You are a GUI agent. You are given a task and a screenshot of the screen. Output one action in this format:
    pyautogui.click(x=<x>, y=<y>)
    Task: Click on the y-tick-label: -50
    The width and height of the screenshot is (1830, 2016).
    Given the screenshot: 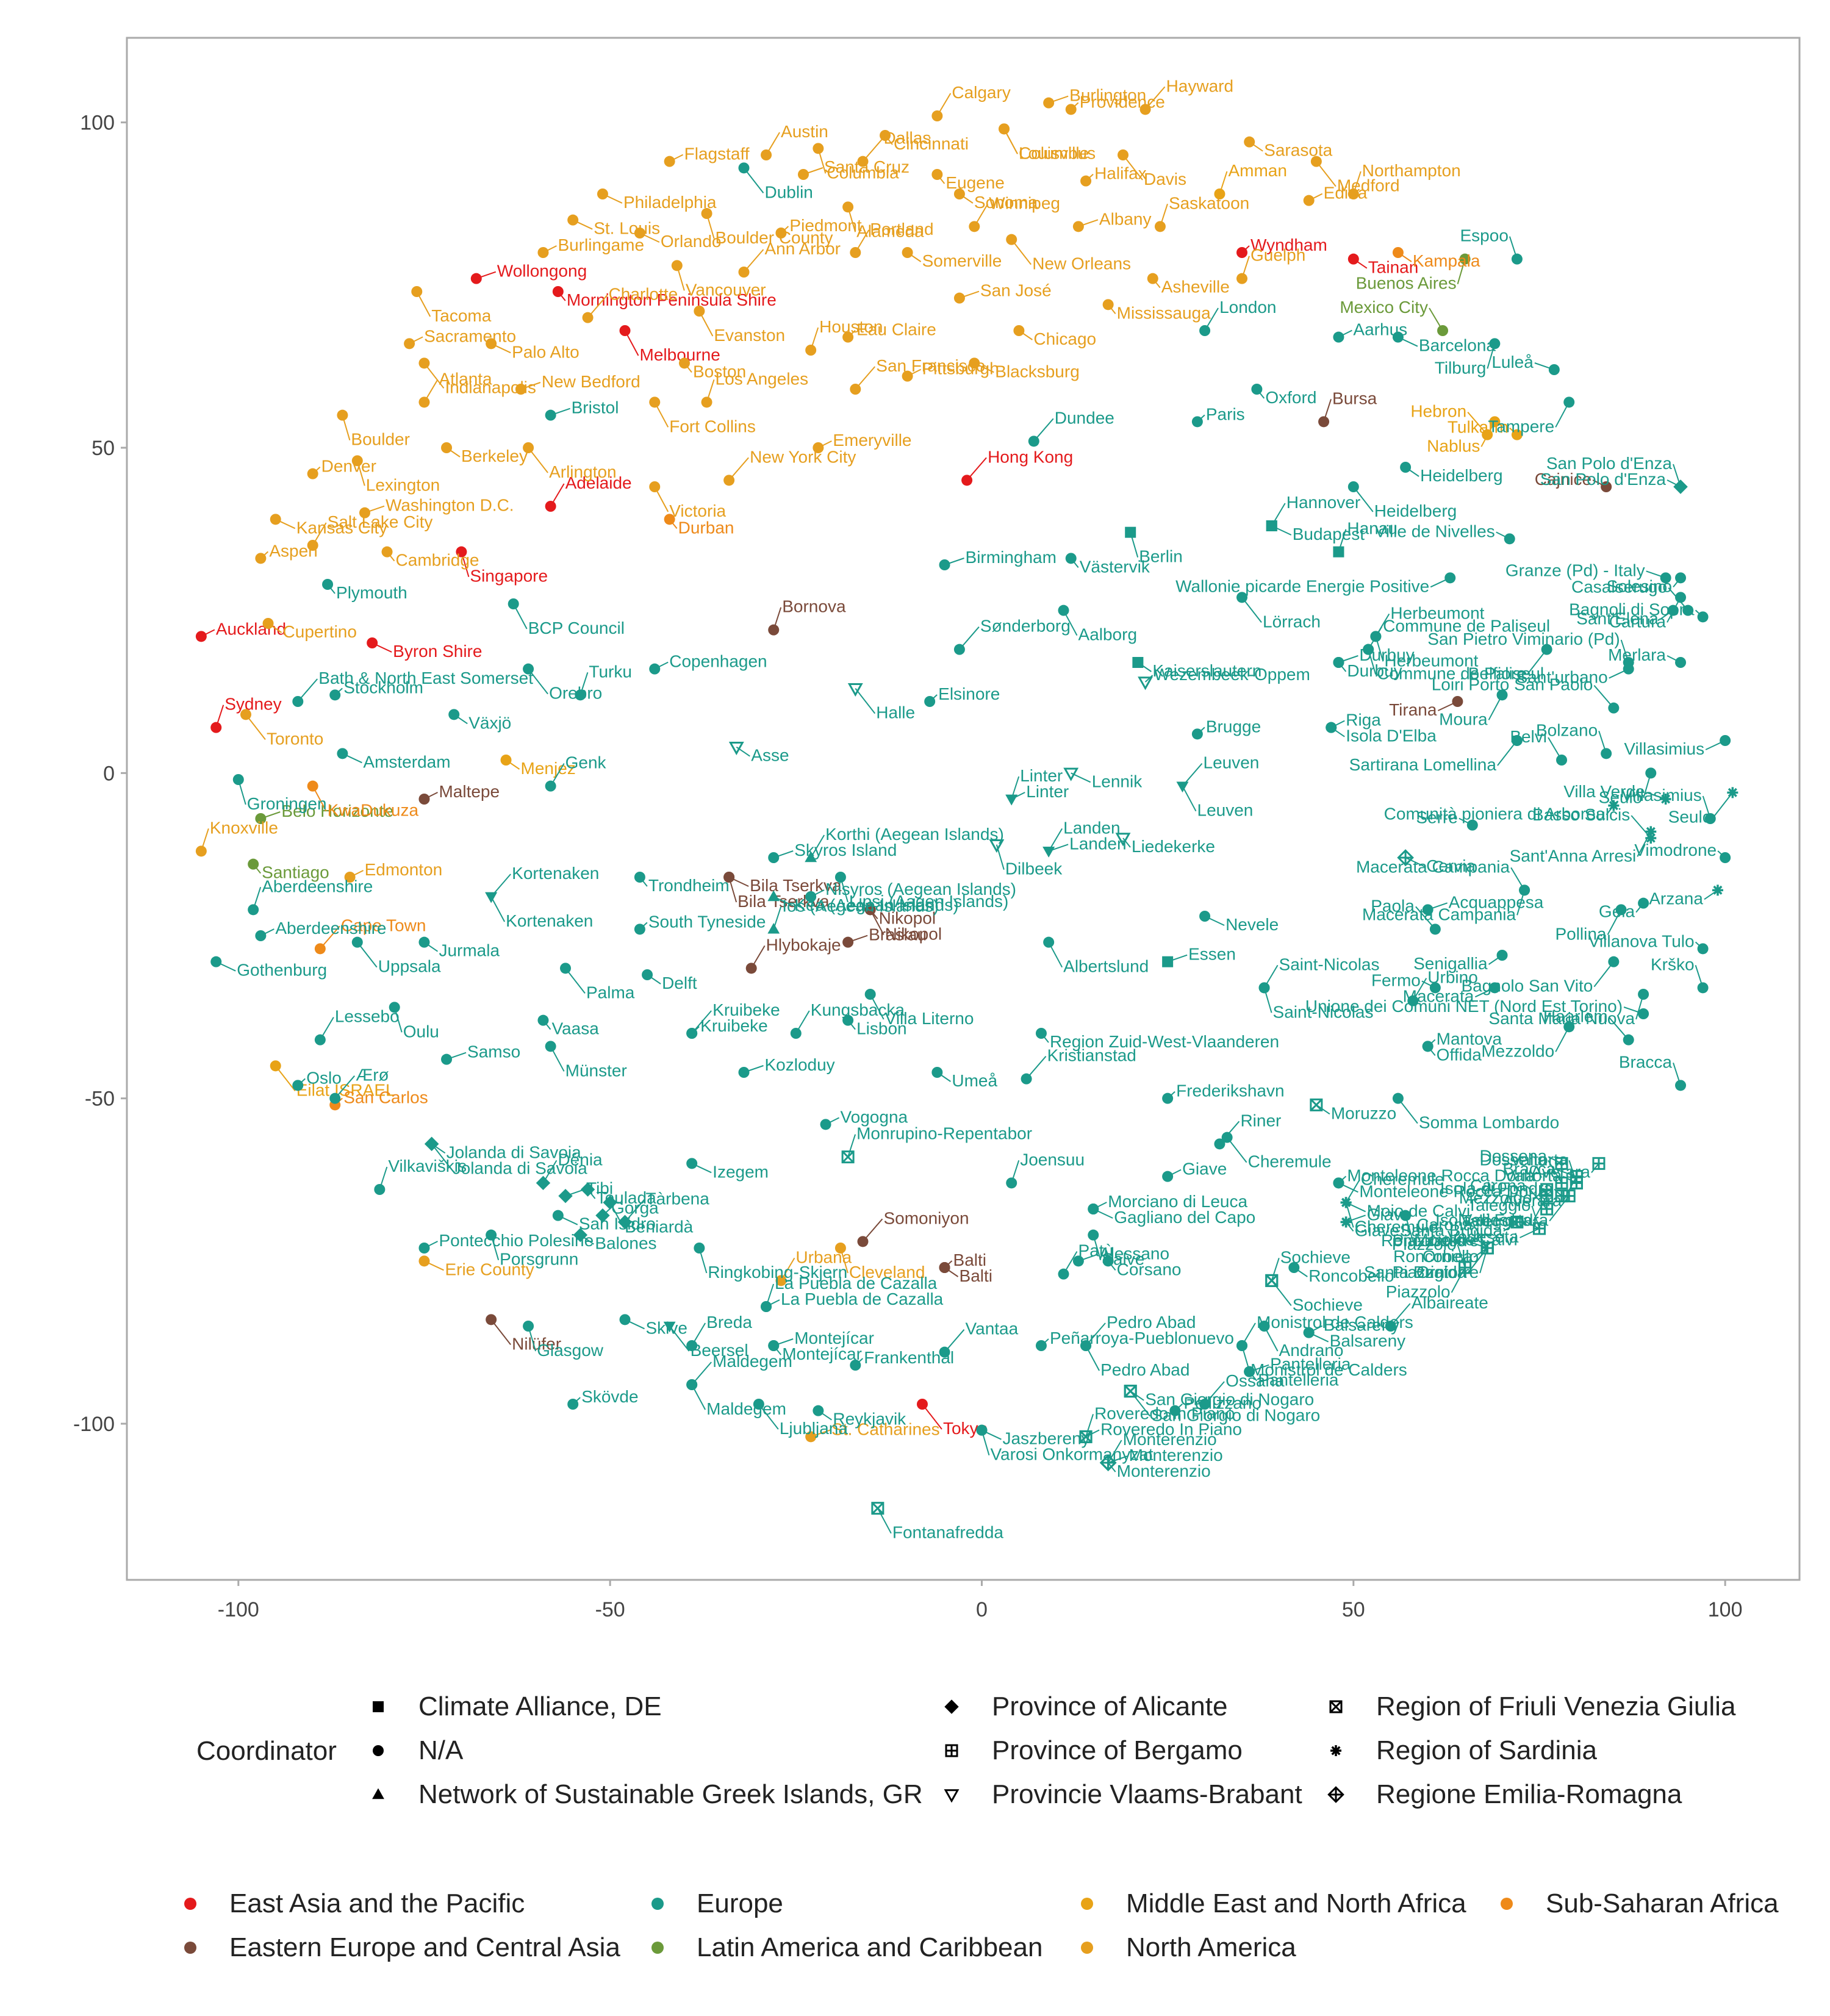 What is the action you would take?
    pyautogui.click(x=100, y=1099)
    